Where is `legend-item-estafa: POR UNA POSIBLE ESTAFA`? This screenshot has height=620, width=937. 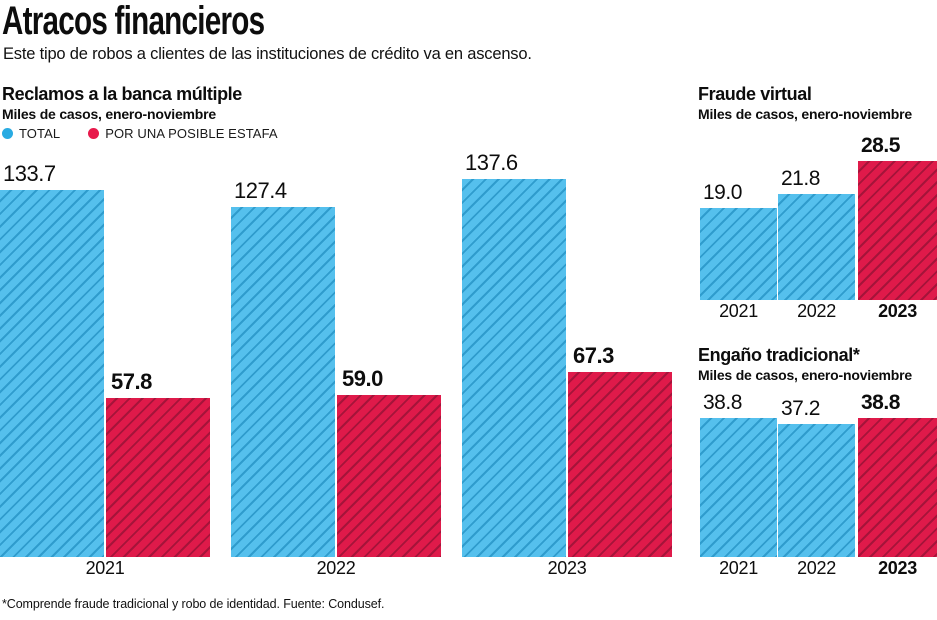 legend-item-estafa: POR UNA POSIBLE ESTAFA is located at coordinates (183, 133).